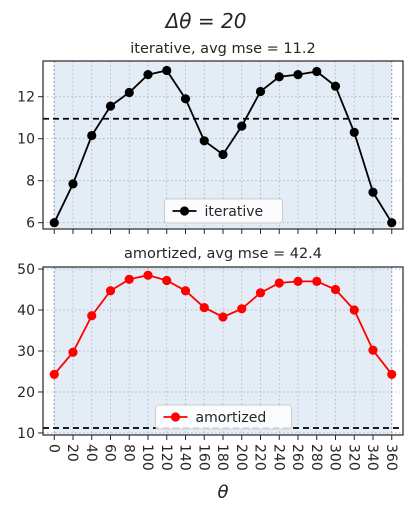 Image resolution: width=411 pixels, height=511 pixels. Describe the element at coordinates (297, 457) in the screenshot. I see `x-tick-label: 260` at that location.